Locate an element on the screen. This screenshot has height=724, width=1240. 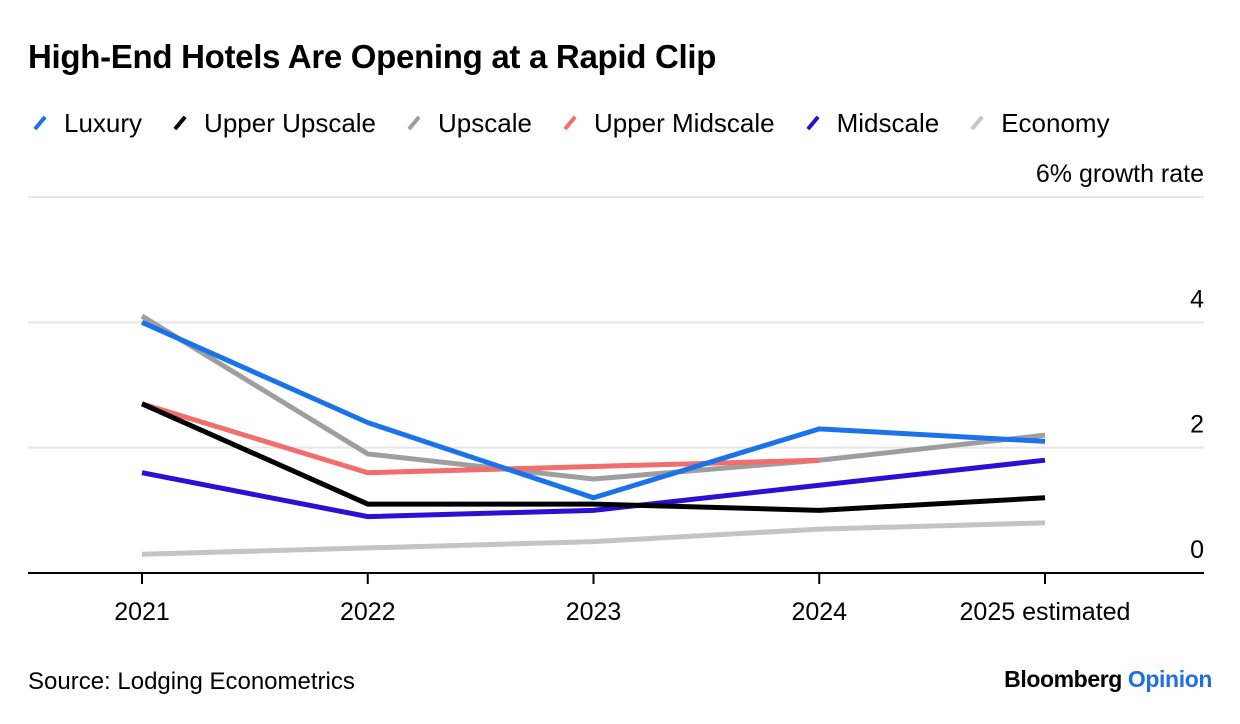
legend-item-1: Upper Upscale is located at coordinates (272, 123).